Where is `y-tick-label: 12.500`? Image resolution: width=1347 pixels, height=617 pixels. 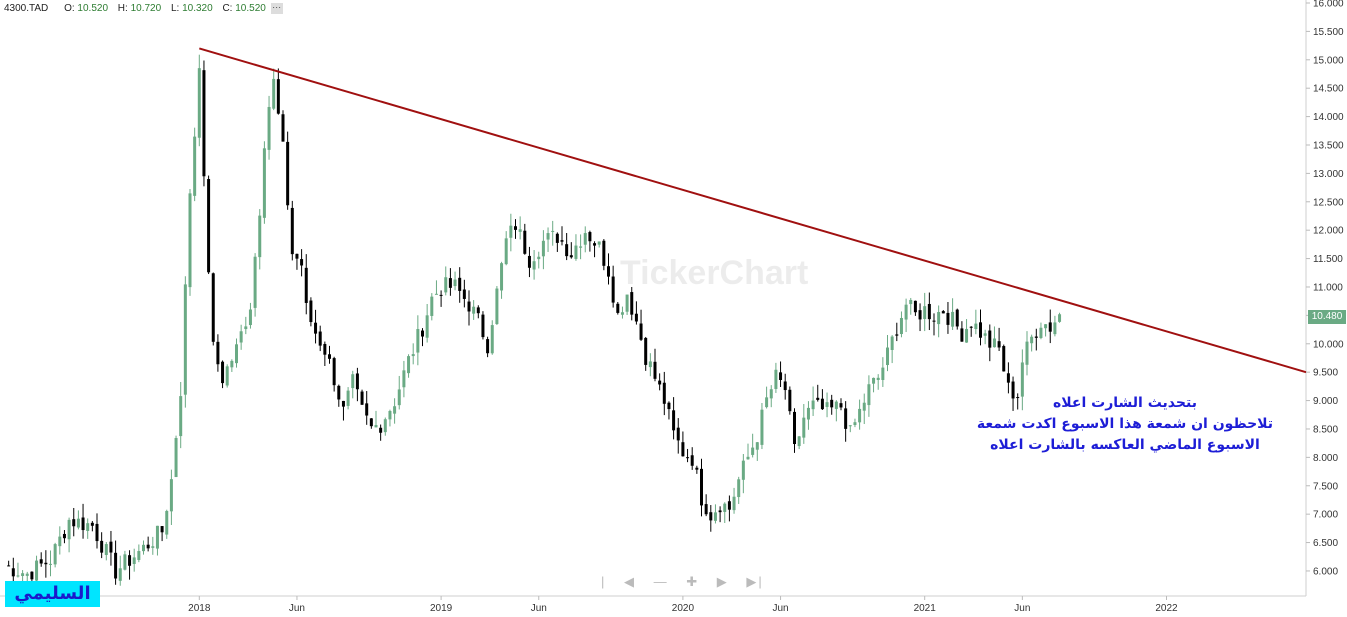 y-tick-label: 12.500 is located at coordinates (1328, 202).